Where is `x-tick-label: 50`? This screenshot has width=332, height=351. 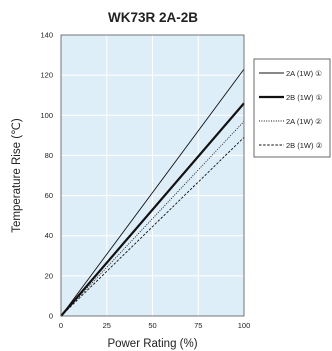
x-tick-label: 50 is located at coordinates (152, 325).